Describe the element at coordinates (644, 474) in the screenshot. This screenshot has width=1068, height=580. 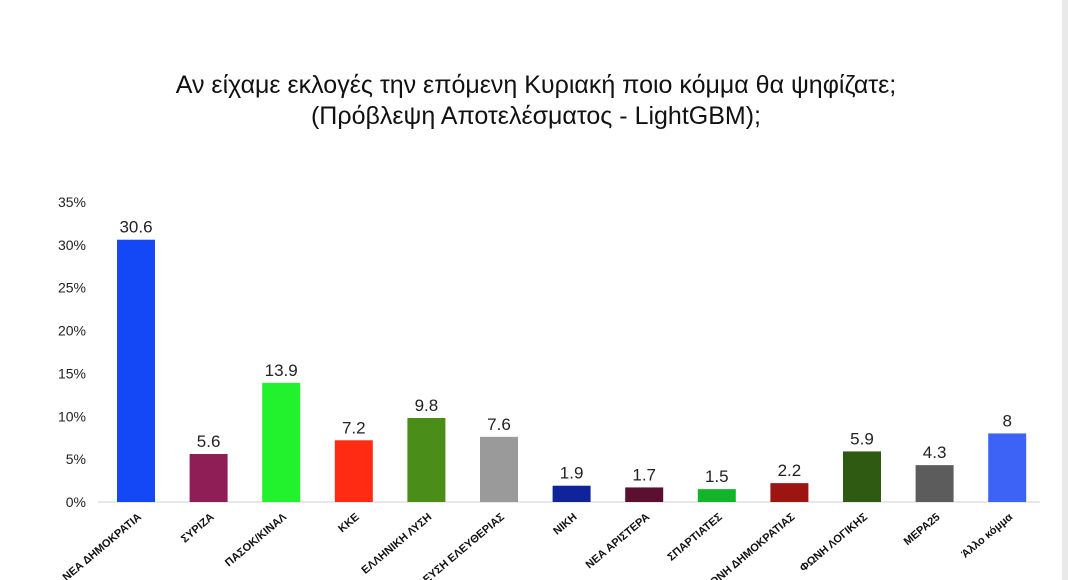
I see `data-label: 1.7` at that location.